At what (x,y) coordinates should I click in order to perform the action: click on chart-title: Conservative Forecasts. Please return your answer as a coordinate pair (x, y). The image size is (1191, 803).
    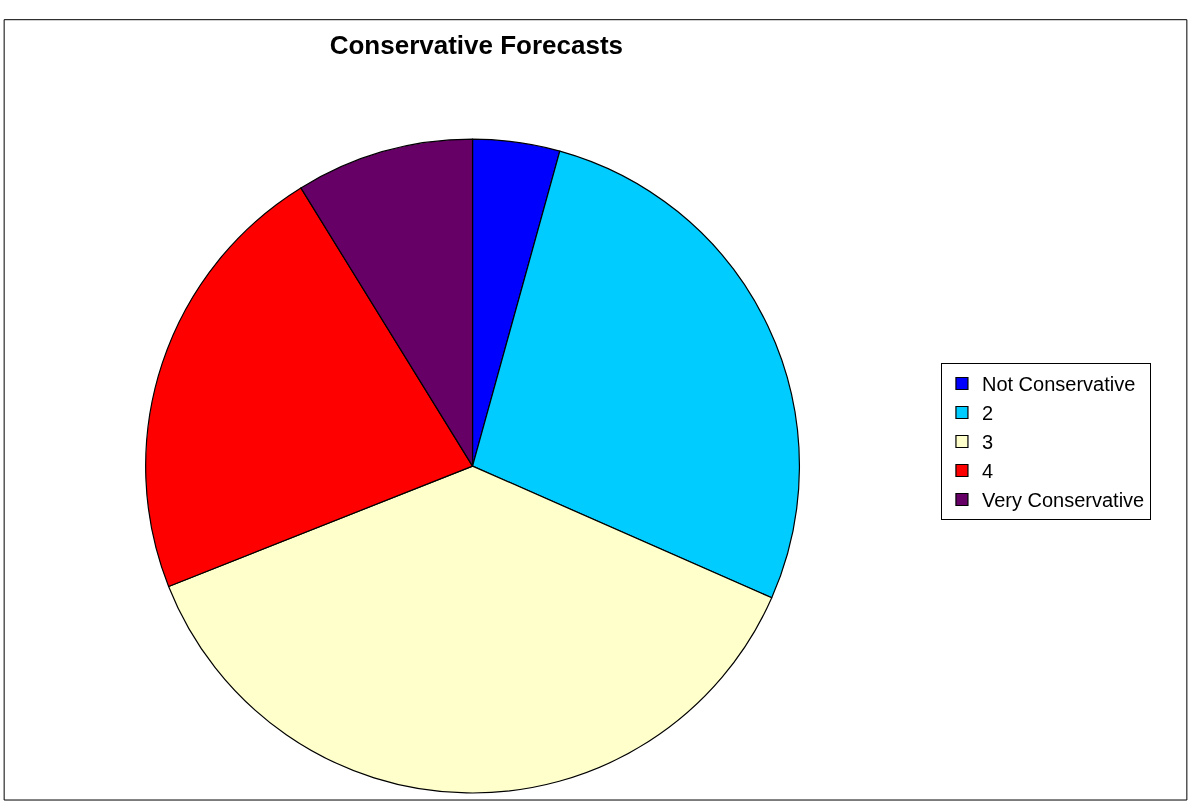
    Looking at the image, I should click on (476, 45).